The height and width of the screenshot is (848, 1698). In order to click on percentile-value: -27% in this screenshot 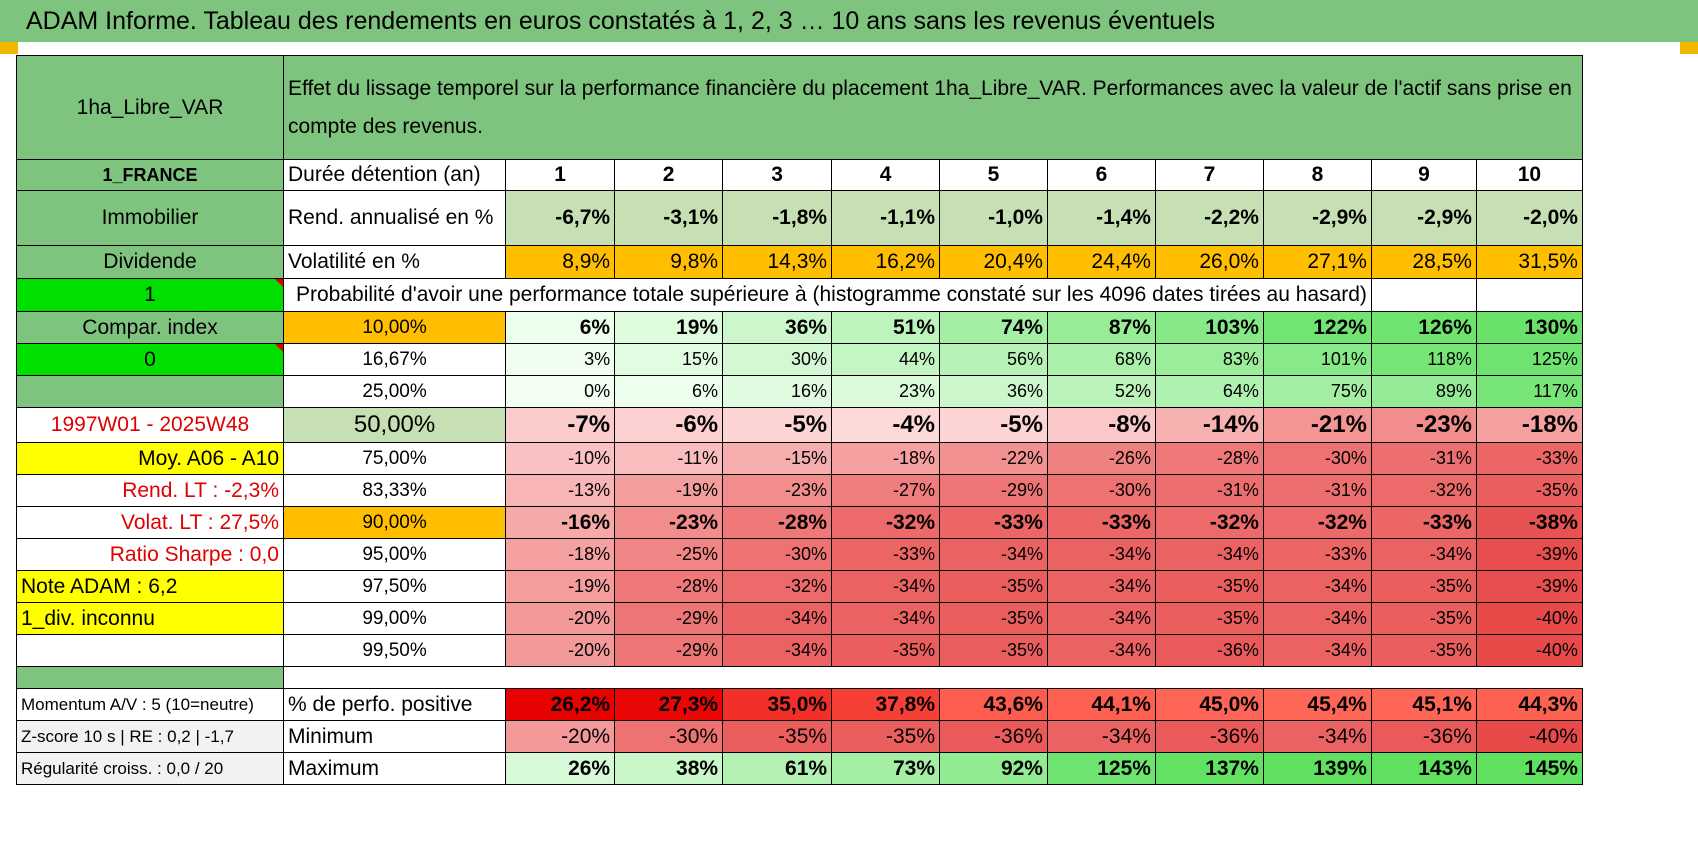, I will do `click(886, 490)`.